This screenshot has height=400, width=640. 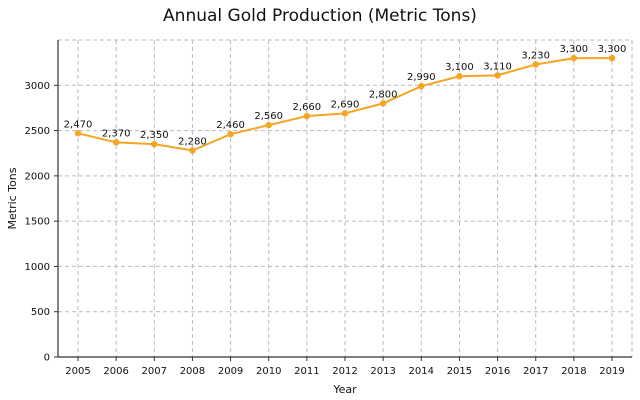 What do you see at coordinates (12, 198) in the screenshot?
I see `y-axis-title: Metric Tons` at bounding box center [12, 198].